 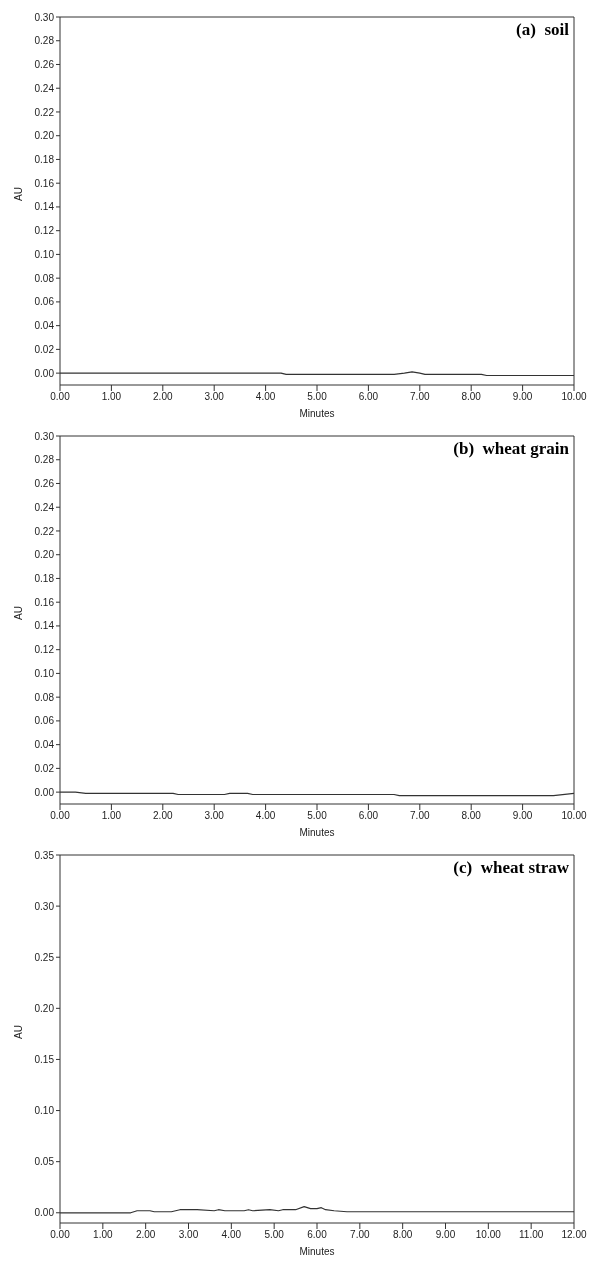 What do you see at coordinates (44, 855) in the screenshot?
I see `y-tick-label: 0.35` at bounding box center [44, 855].